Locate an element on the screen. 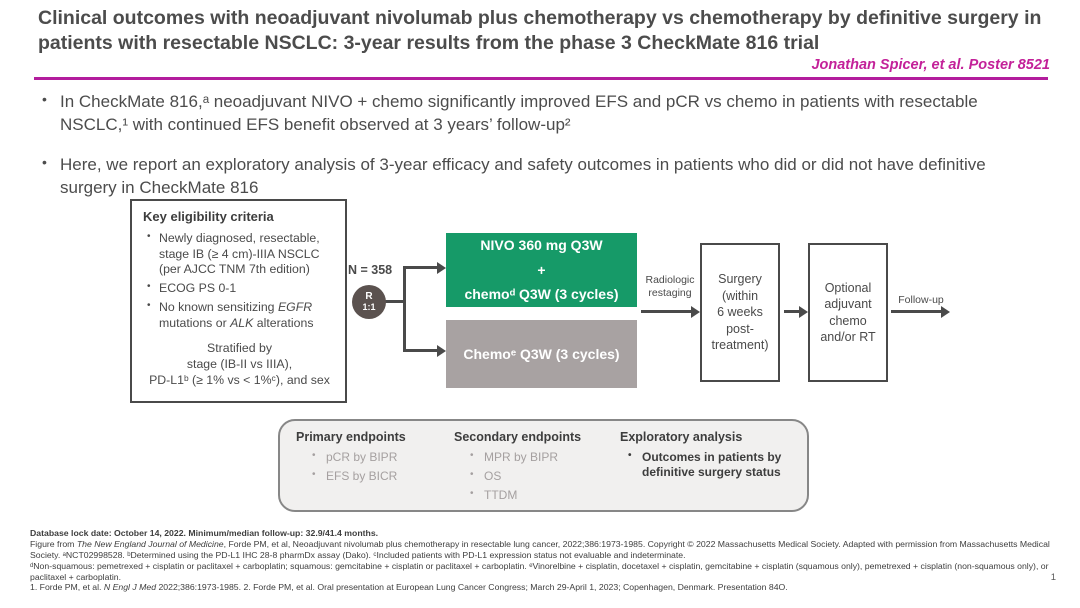 This screenshot has height=608, width=1080. restaging-label: Radiologic restaging is located at coordinates (670, 286).